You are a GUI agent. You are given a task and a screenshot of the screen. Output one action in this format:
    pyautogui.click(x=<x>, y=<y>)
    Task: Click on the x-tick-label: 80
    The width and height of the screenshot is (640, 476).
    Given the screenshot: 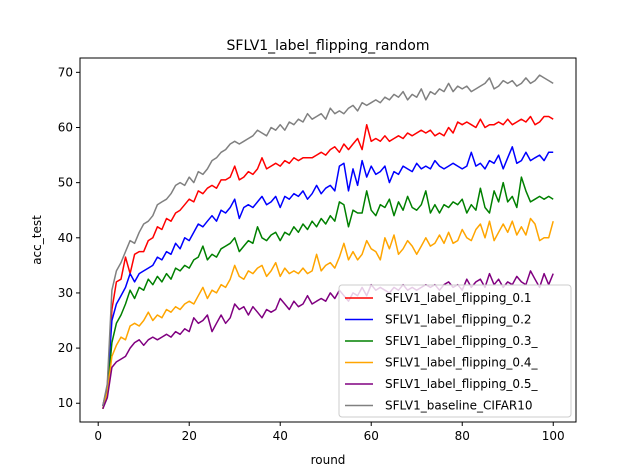 What is the action you would take?
    pyautogui.click(x=462, y=436)
    